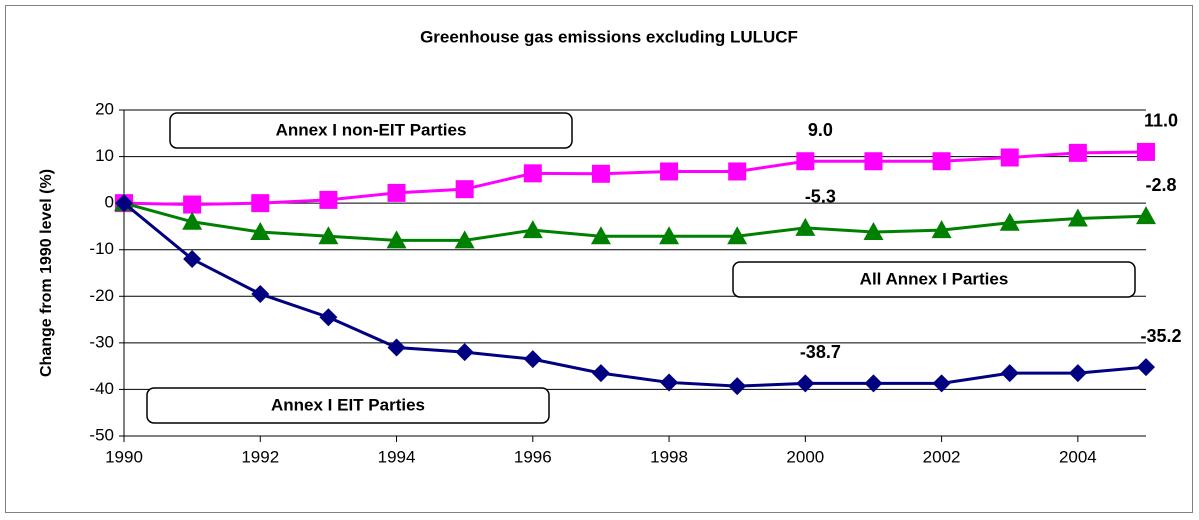 The image size is (1199, 520). What do you see at coordinates (397, 456) in the screenshot?
I see `x-tick-label: 1994` at bounding box center [397, 456].